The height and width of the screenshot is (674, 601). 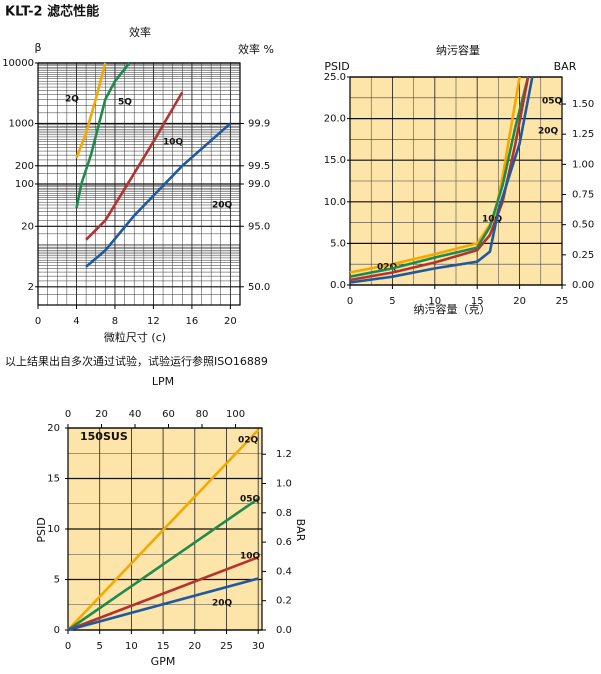 What do you see at coordinates (284, 513) in the screenshot?
I see `y2-tick-label: 0.8` at bounding box center [284, 513].